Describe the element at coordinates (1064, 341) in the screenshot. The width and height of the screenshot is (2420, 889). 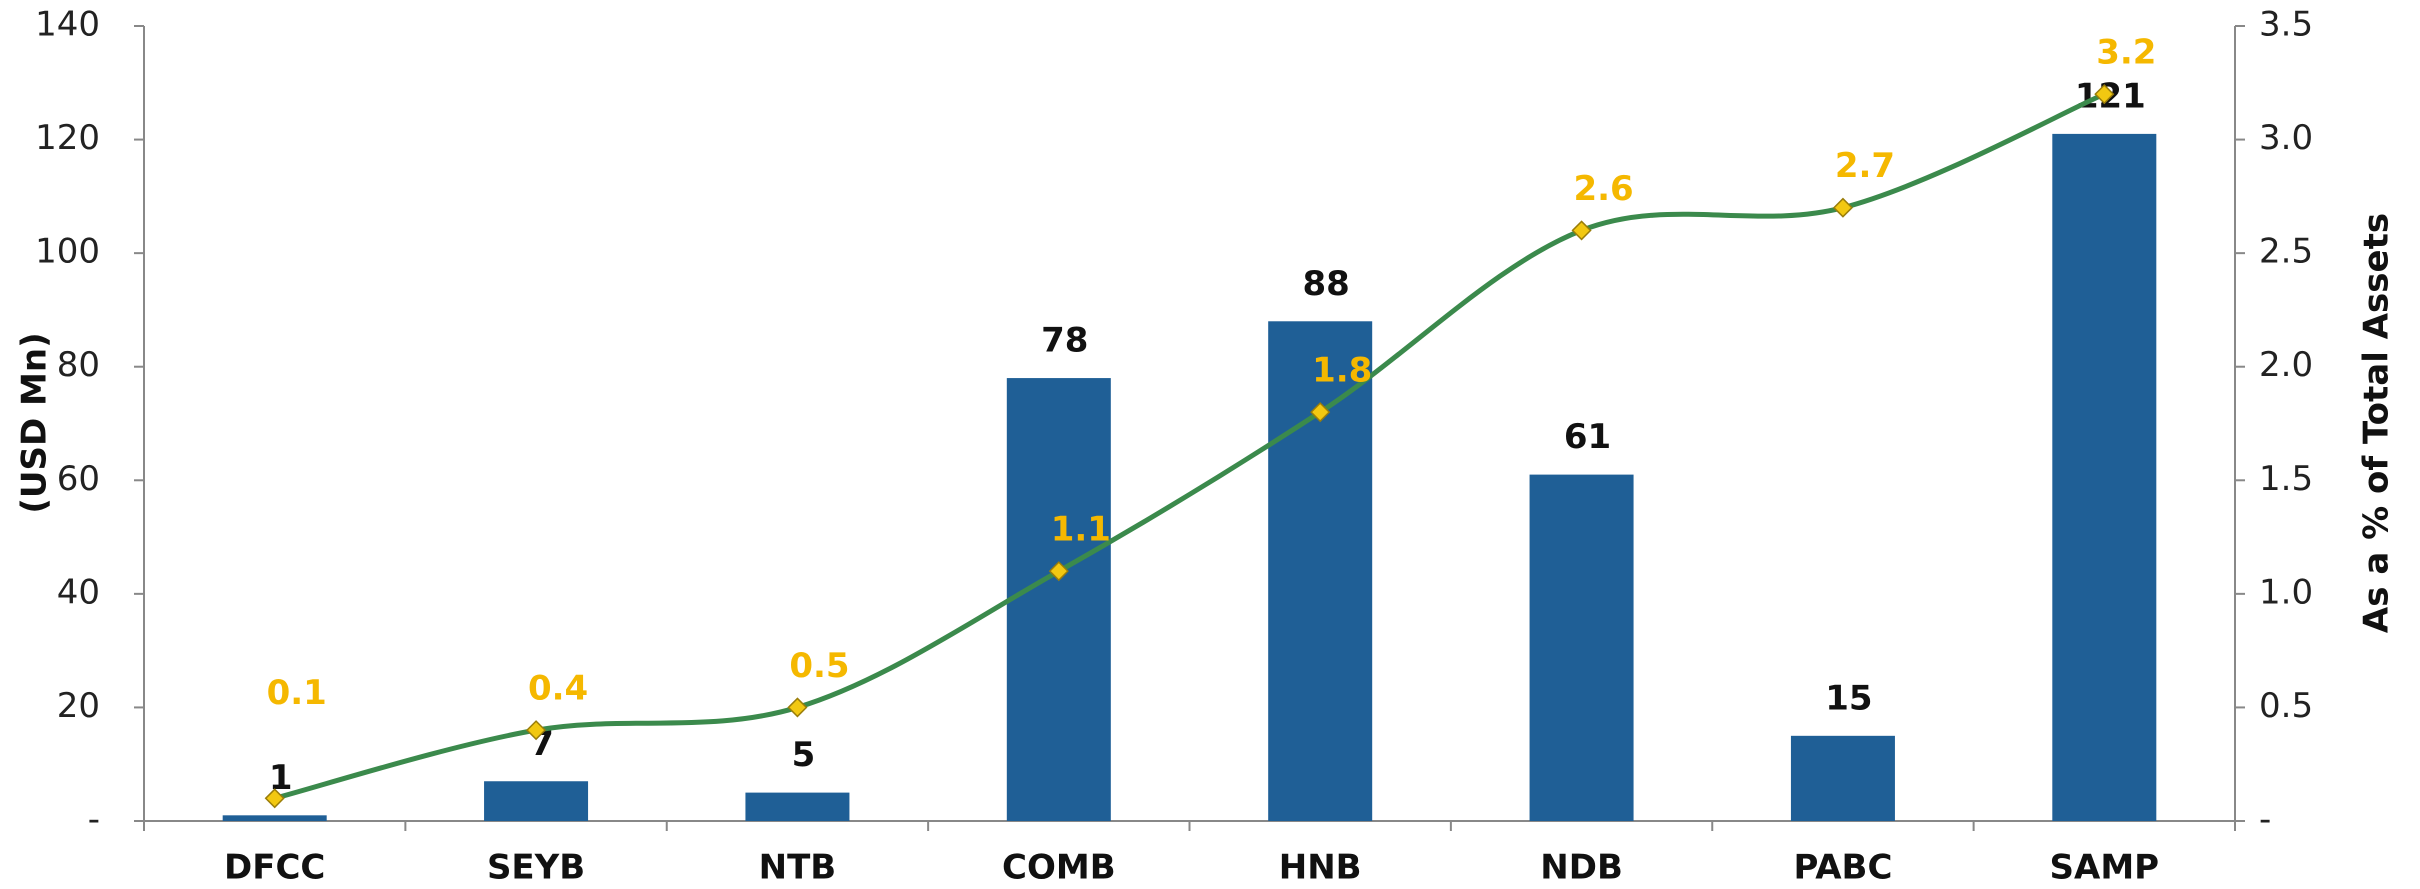
I see `bar-value-label: 78` at that location.